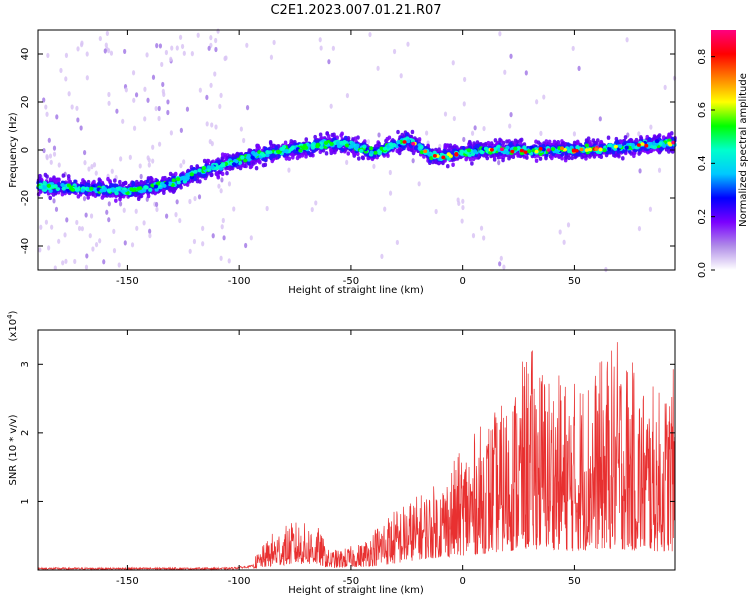  What do you see at coordinates (706, 163) in the screenshot?
I see `colorbar-ticks: 0.00.20.40.60.8` at bounding box center [706, 163].